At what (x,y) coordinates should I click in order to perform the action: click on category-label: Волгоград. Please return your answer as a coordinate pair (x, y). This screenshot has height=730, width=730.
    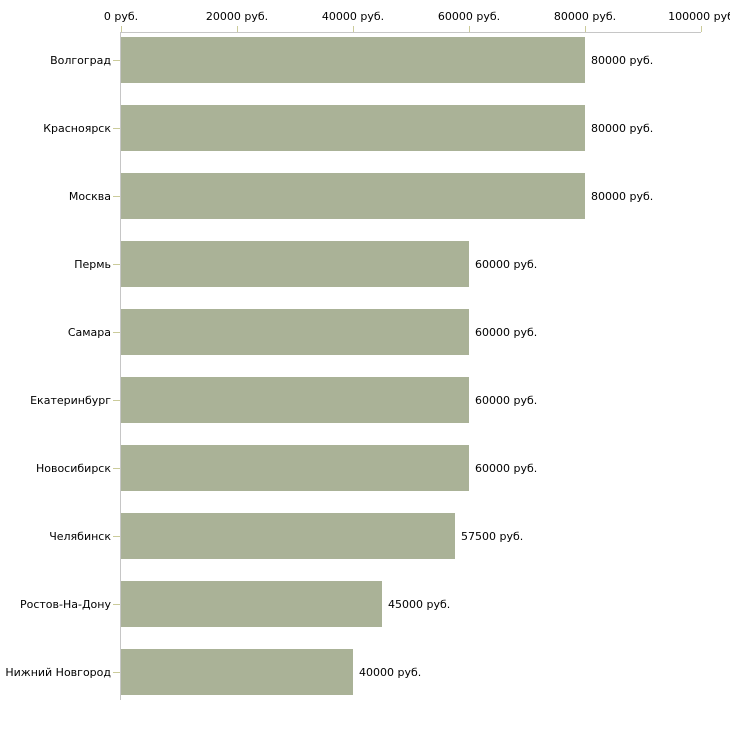
    Looking at the image, I should click on (80, 60).